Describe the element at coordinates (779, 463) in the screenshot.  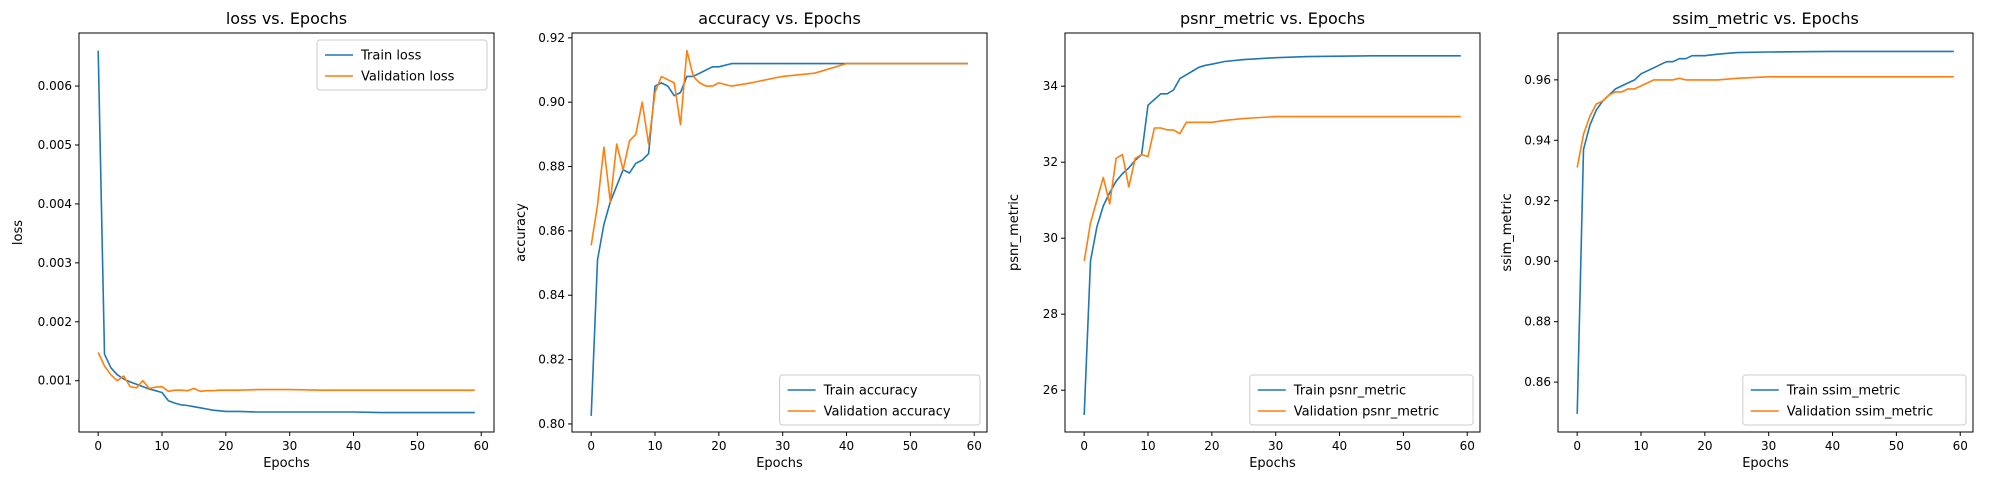
I see `chart1-xlabel: Epochs` at that location.